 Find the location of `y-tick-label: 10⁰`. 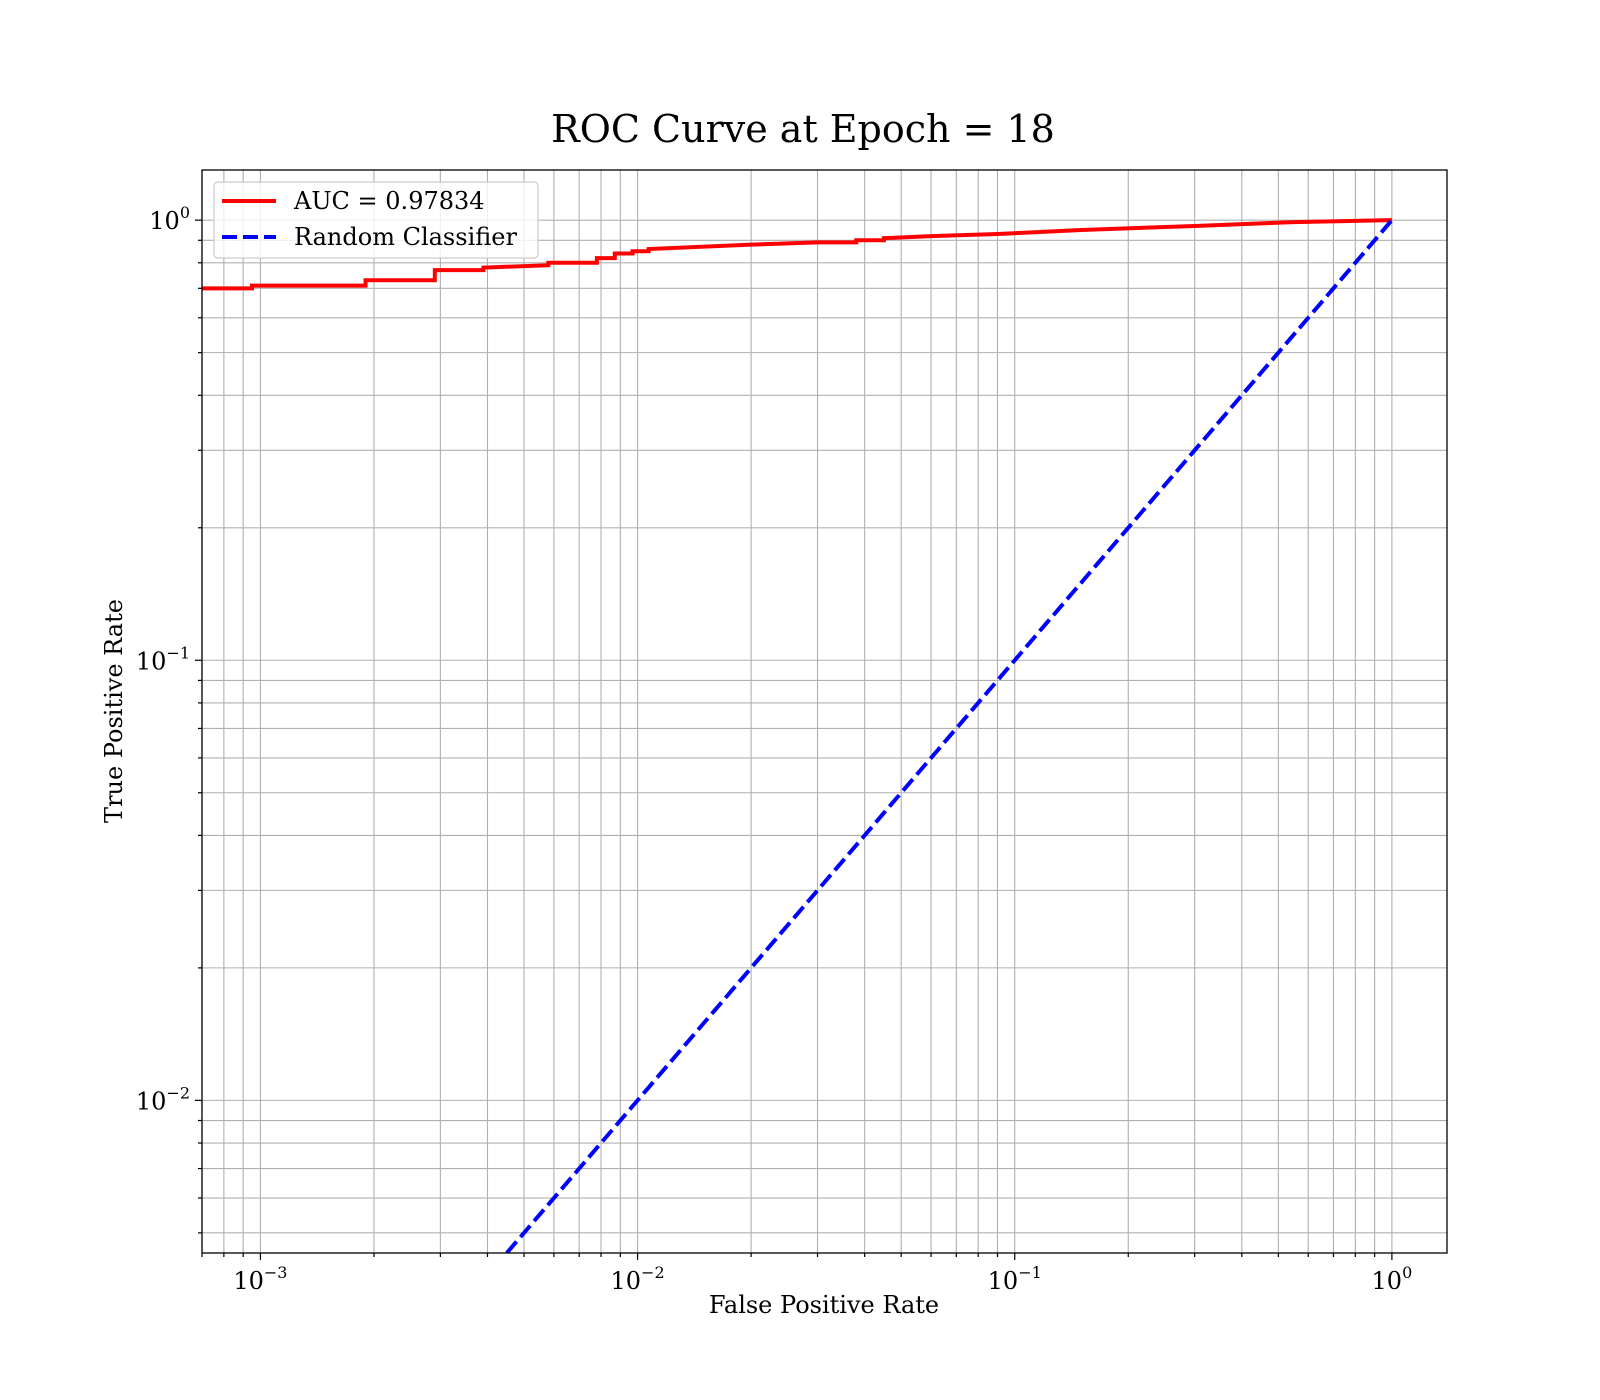

y-tick-label: 10⁰ is located at coordinates (169, 219).